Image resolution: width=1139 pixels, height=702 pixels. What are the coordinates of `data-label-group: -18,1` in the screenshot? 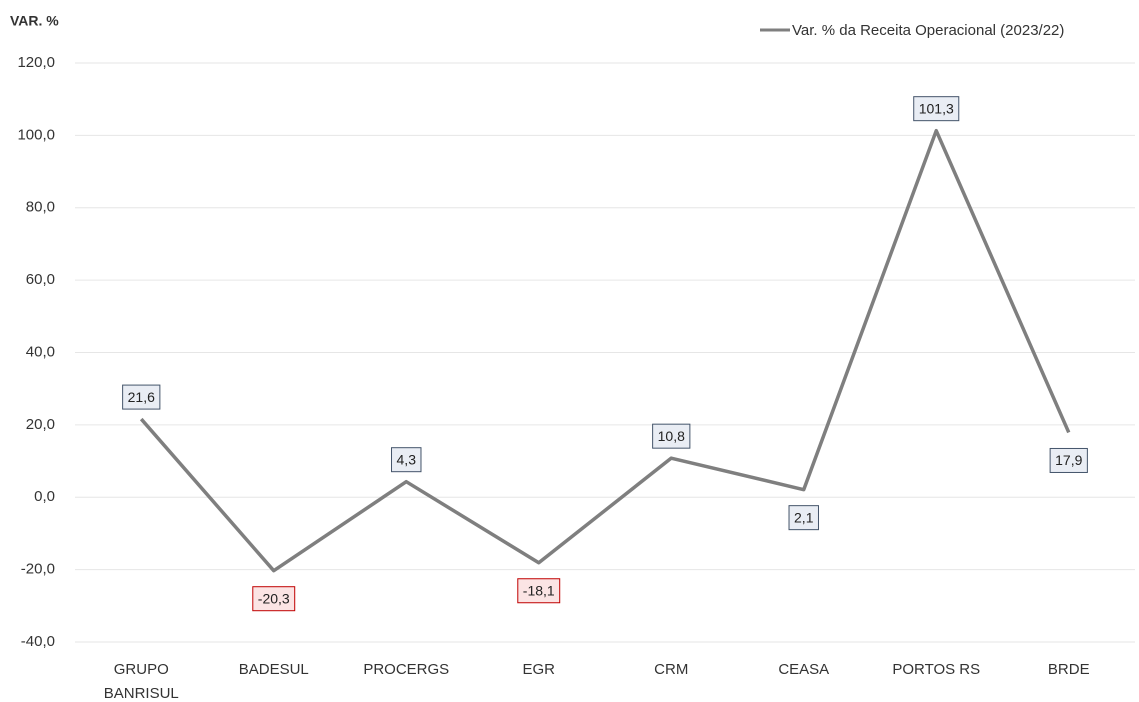 It's located at (539, 591).